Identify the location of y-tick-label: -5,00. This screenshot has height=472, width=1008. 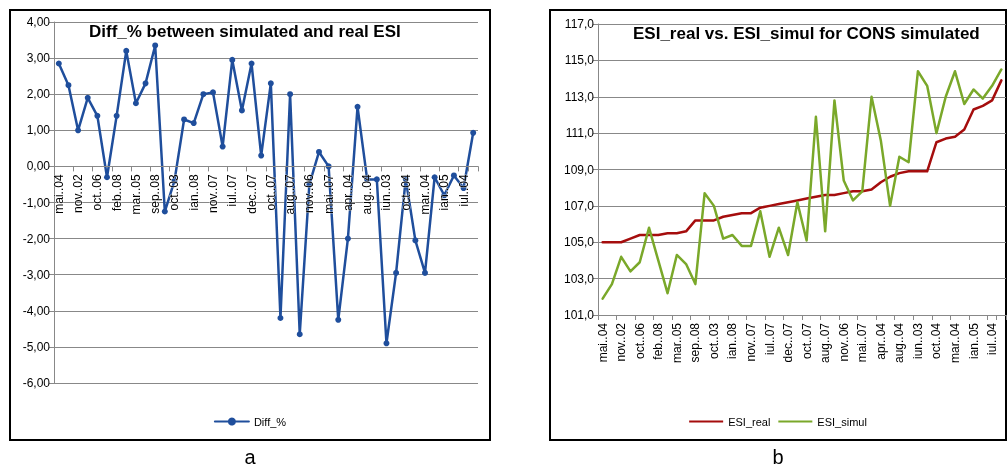
(36, 346).